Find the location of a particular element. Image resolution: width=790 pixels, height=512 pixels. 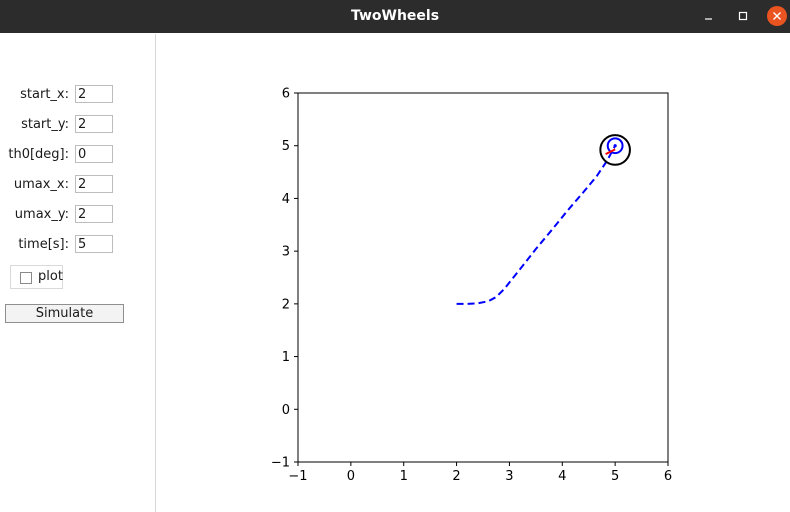

time-label: time[s]: is located at coordinates (43, 245).